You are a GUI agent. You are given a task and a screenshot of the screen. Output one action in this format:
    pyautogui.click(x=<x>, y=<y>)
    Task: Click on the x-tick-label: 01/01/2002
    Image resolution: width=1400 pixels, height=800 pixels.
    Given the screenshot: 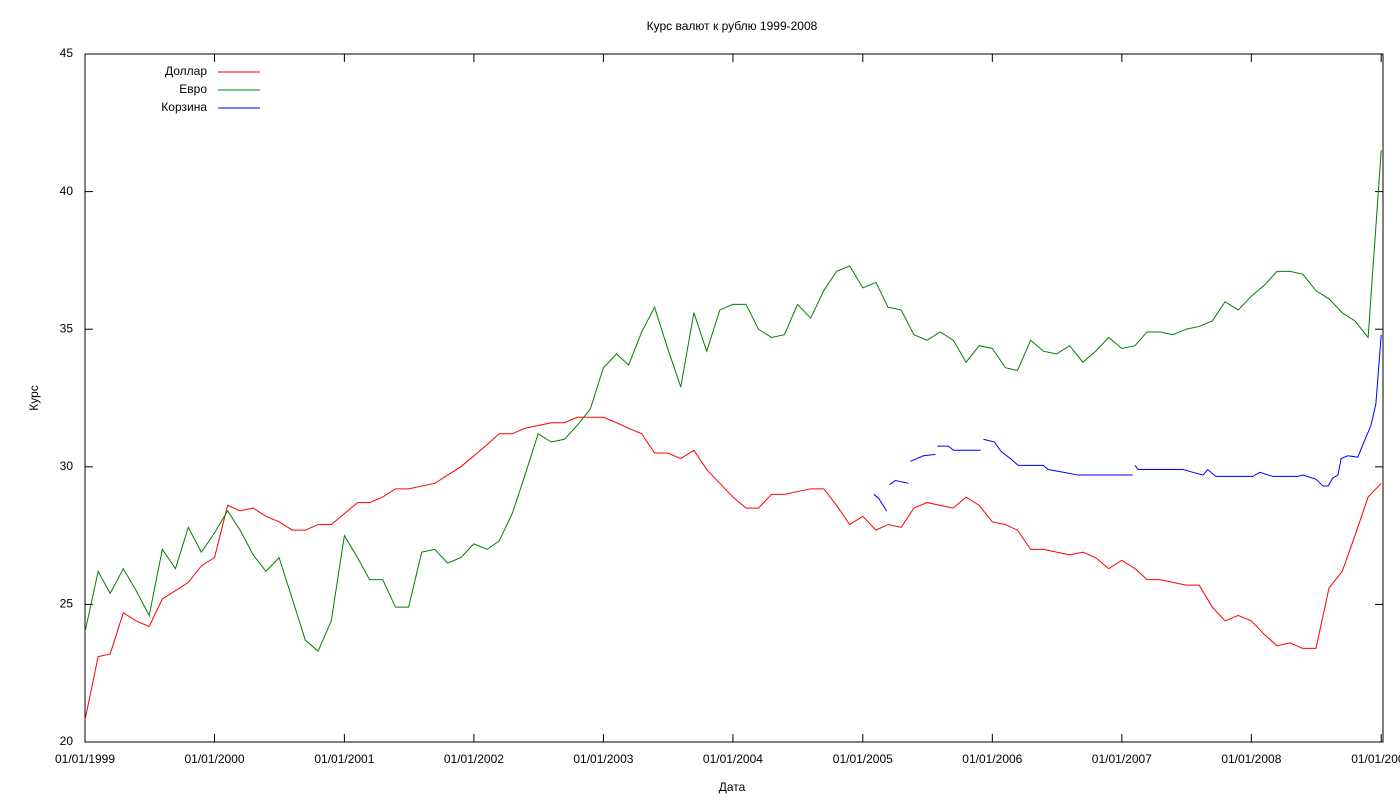 What is the action you would take?
    pyautogui.click(x=474, y=759)
    